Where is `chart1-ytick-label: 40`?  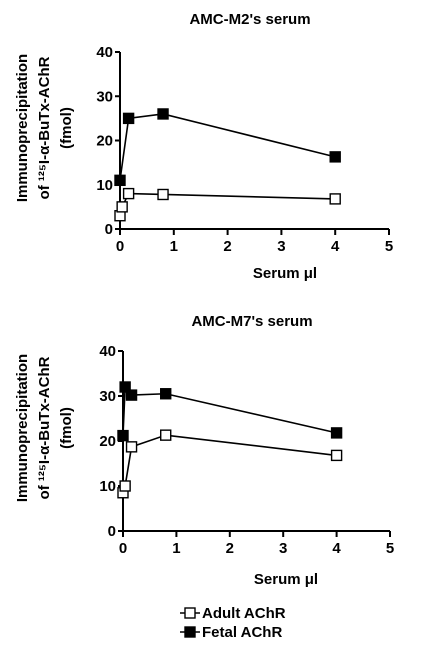
chart1-ytick-label: 40 is located at coordinates (104, 52).